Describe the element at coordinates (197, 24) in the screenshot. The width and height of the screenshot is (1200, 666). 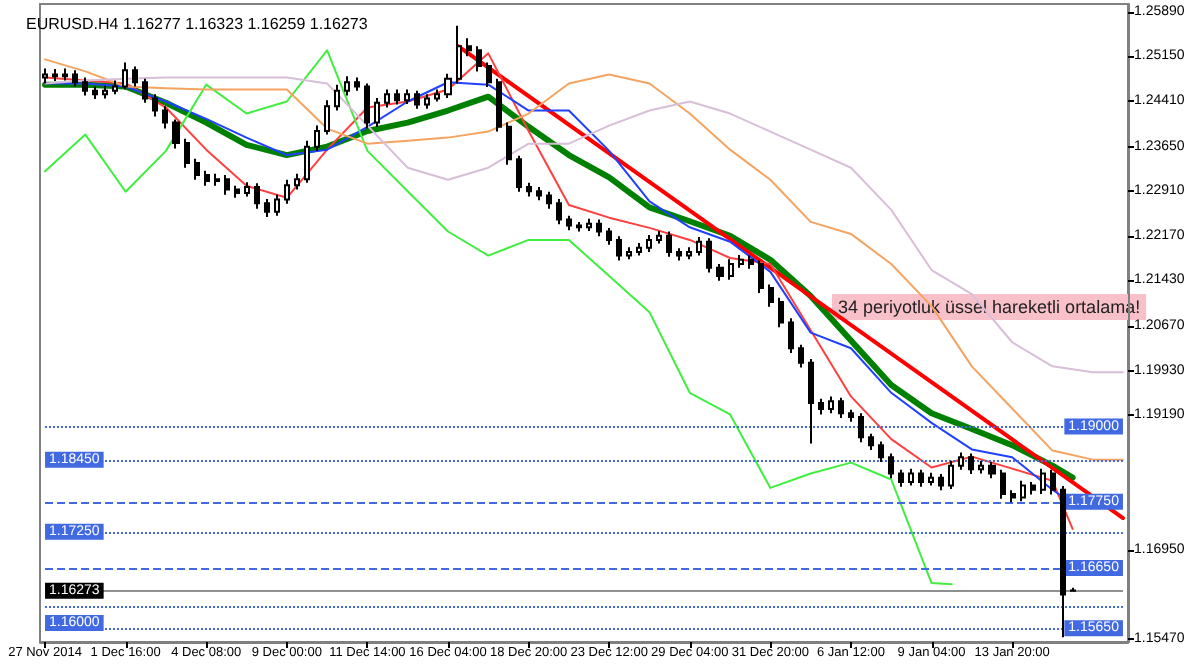
I see `text: EURUSD.H4 1.16277 1.16323 1.16259 1.16273` at that location.